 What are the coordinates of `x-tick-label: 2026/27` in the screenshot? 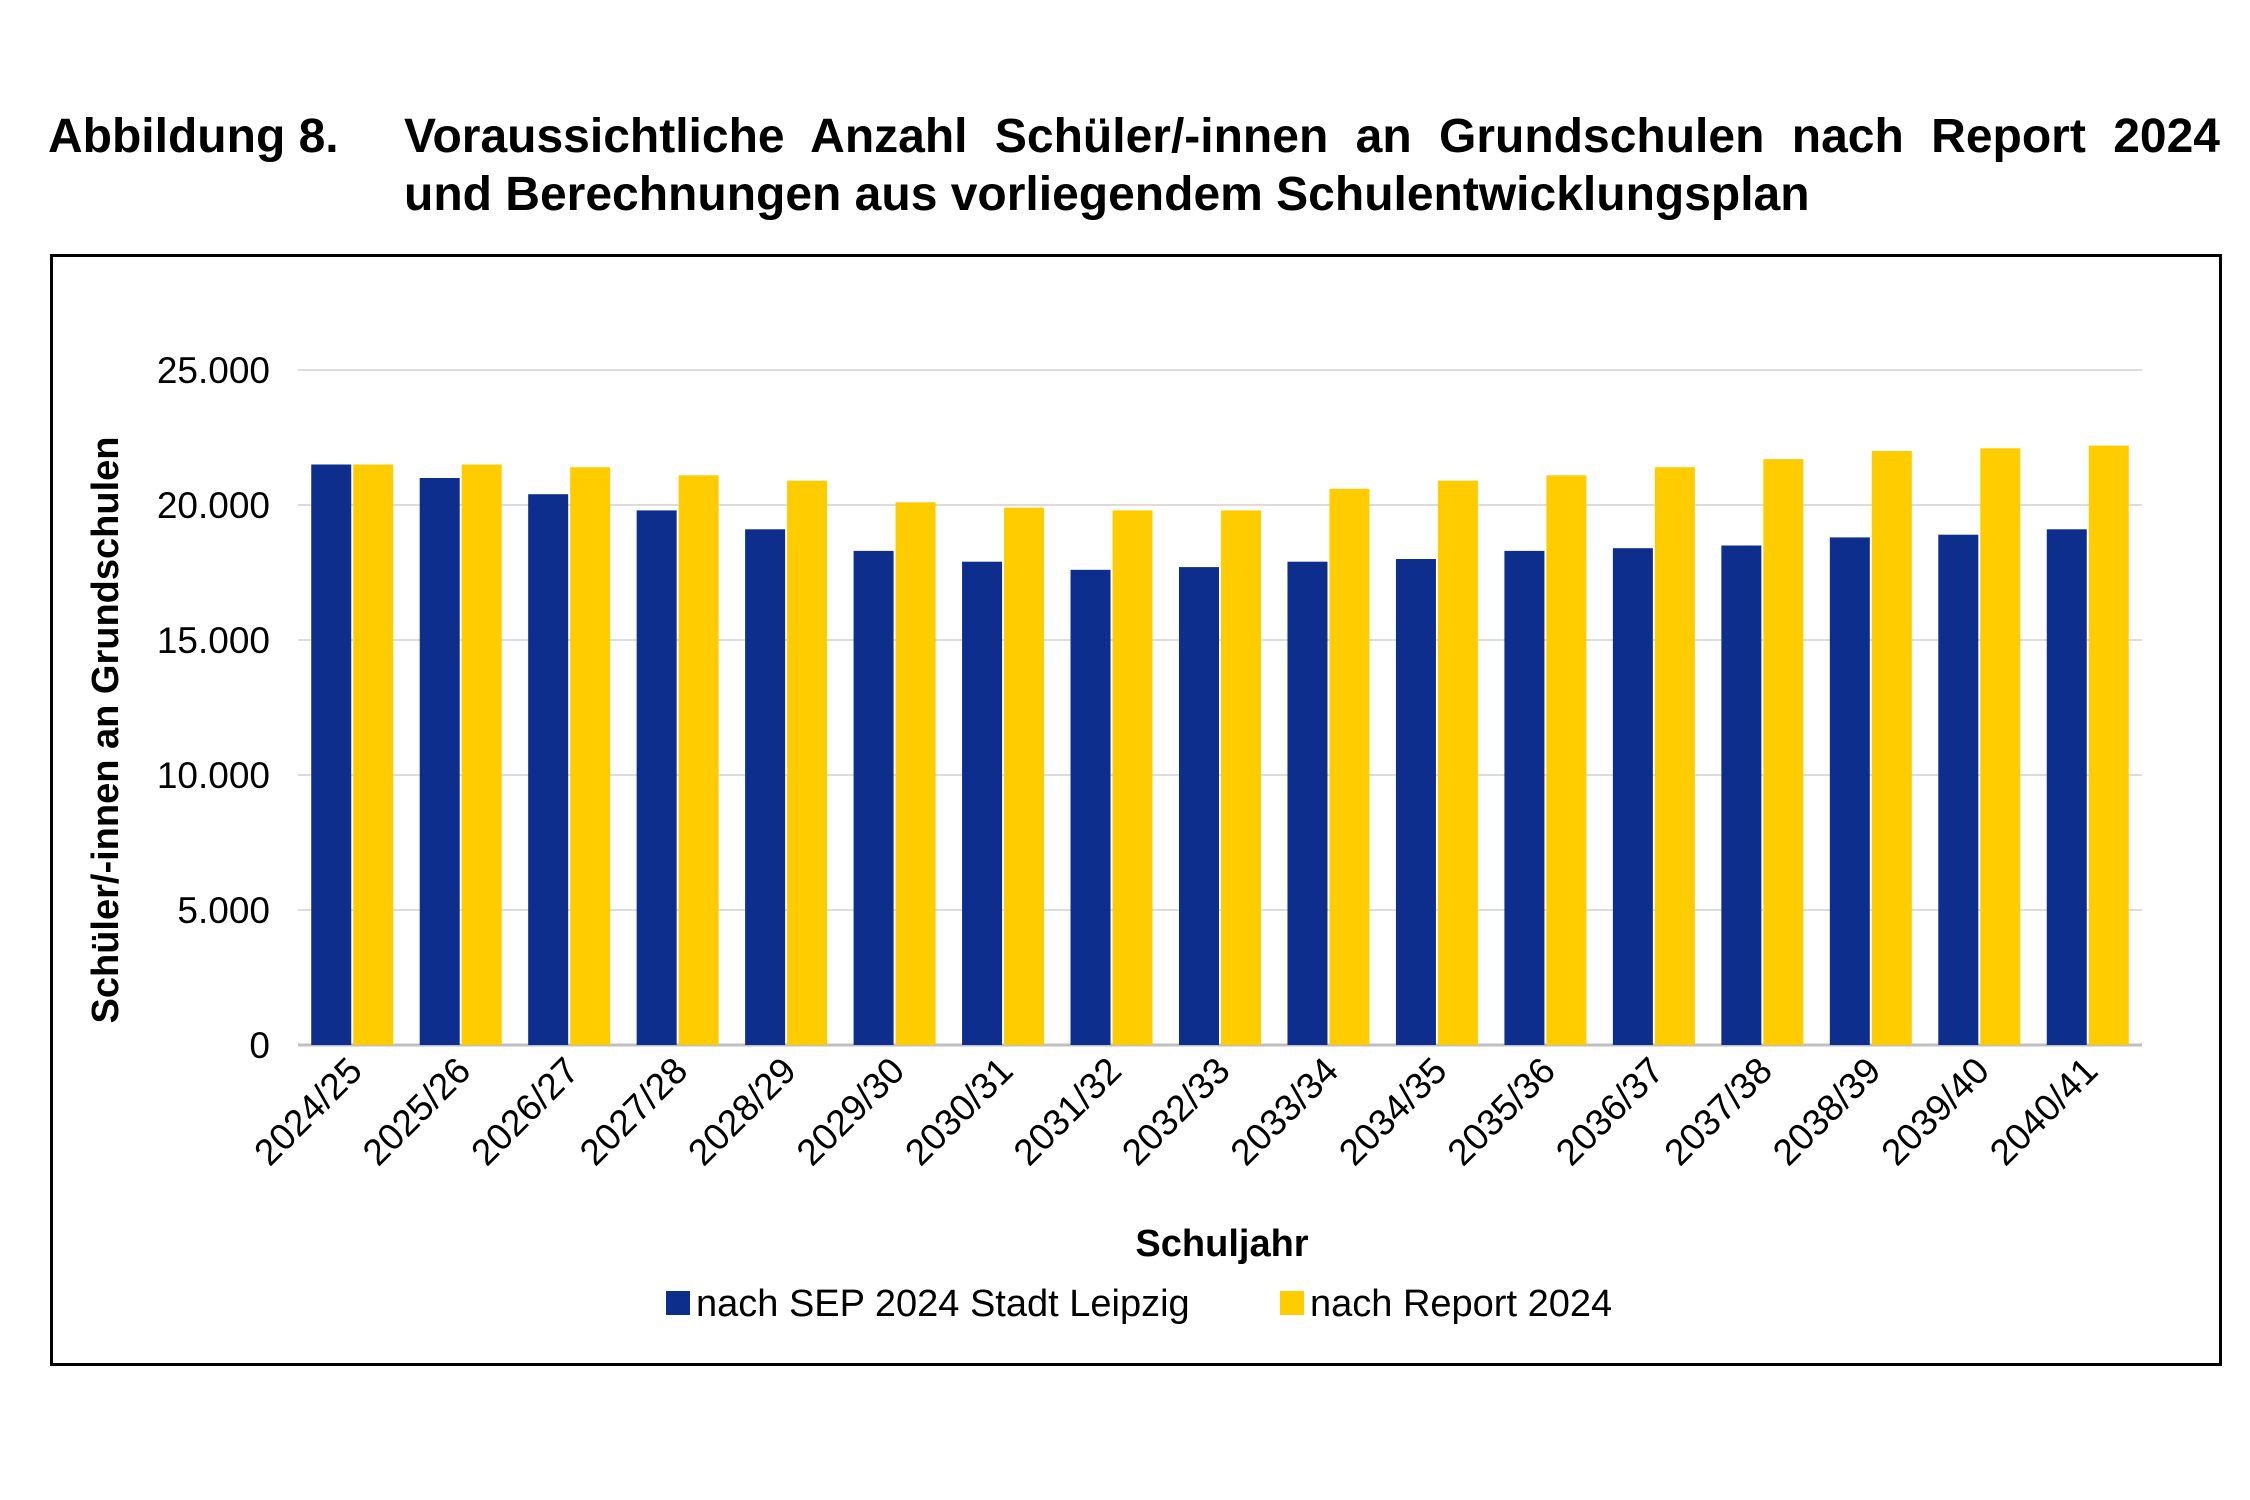 It's located at (525, 1112).